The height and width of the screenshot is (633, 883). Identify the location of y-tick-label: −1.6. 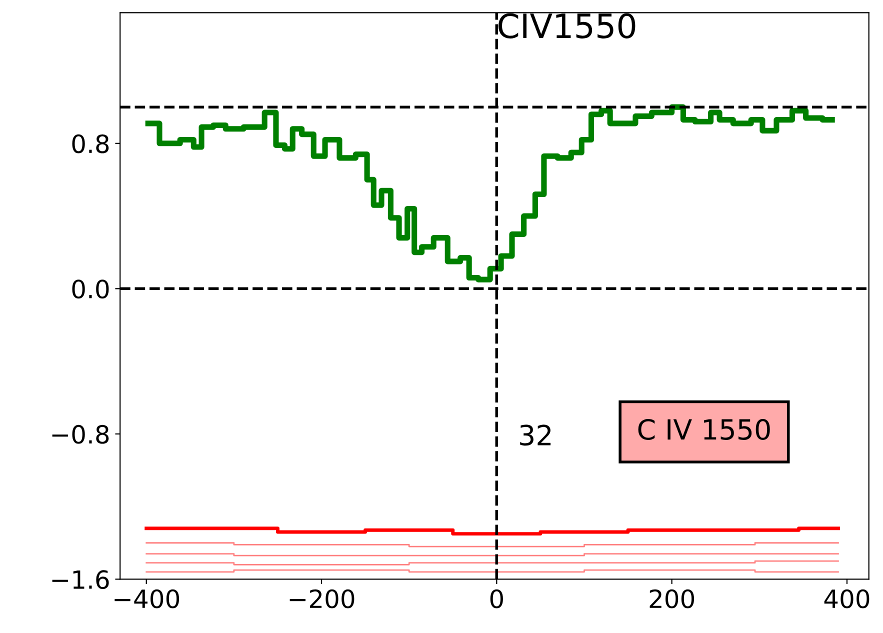
(80, 580).